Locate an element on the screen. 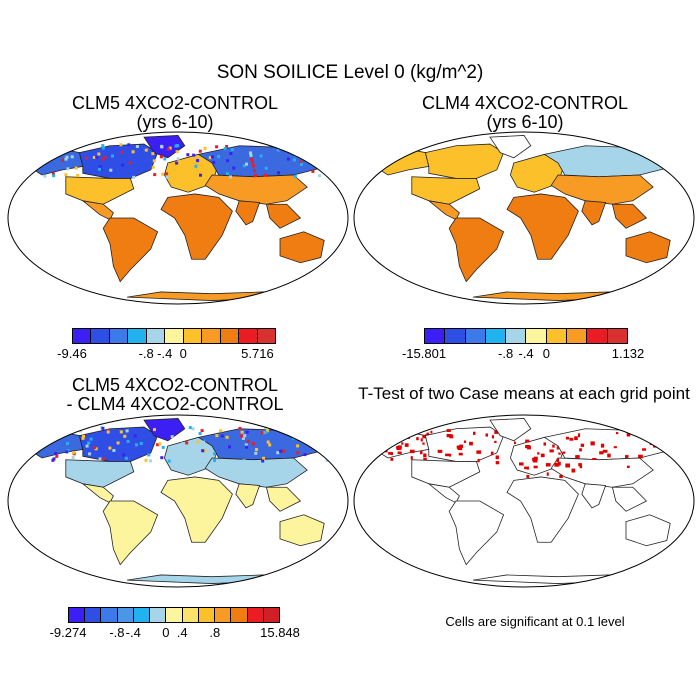 The width and height of the screenshot is (700, 700). panel-title-line1: CLM4 4XCO2-CONTROL is located at coordinates (525, 103).